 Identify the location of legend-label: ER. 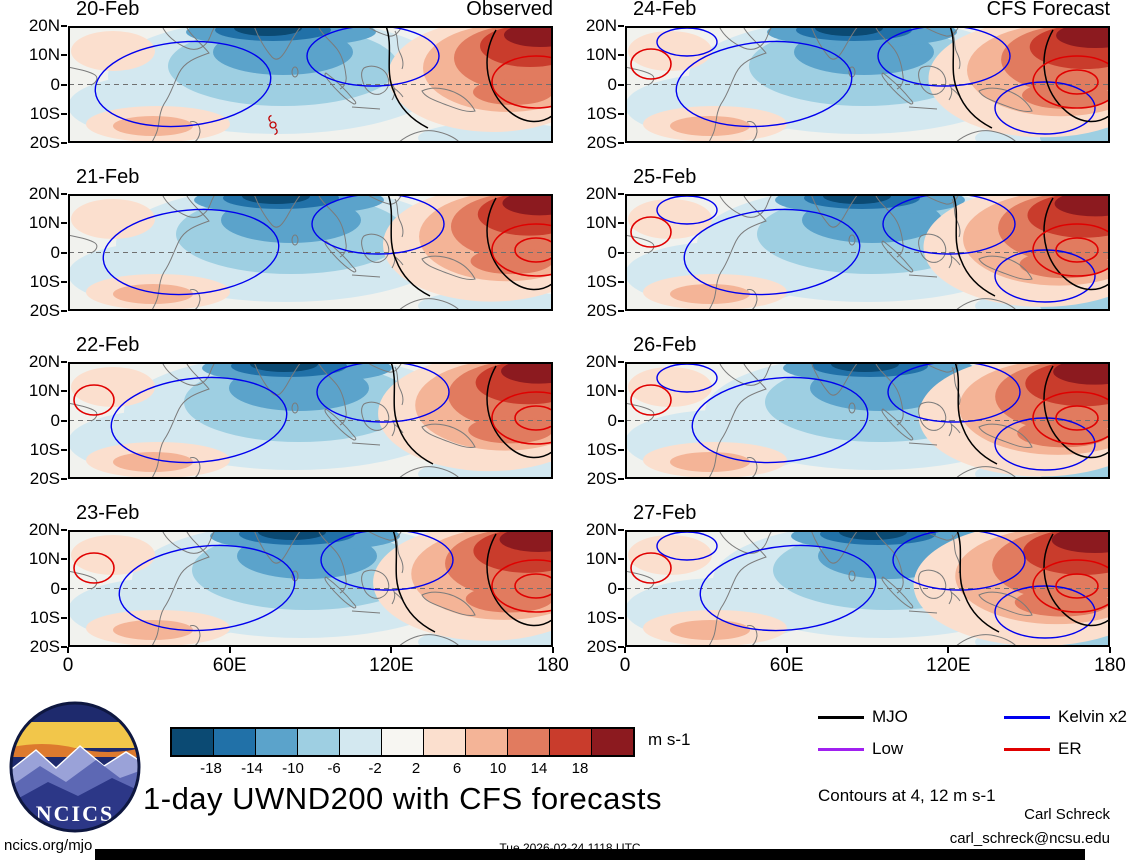
(1070, 748).